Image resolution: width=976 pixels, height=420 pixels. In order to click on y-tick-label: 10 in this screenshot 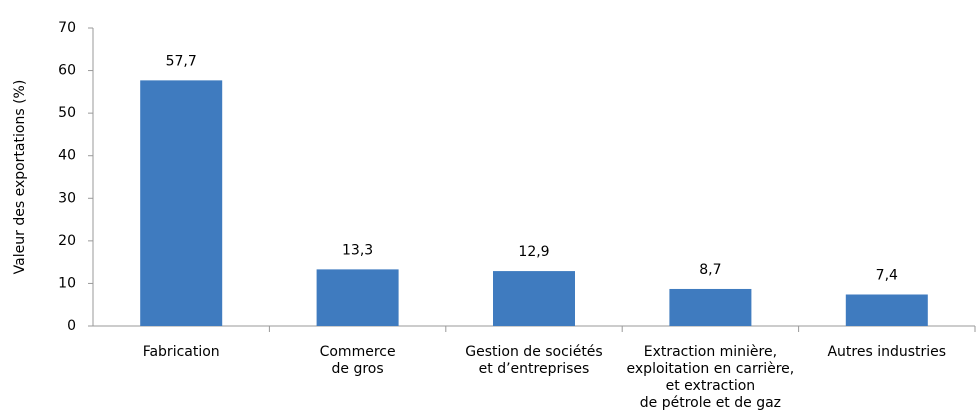, I will do `click(67, 283)`.